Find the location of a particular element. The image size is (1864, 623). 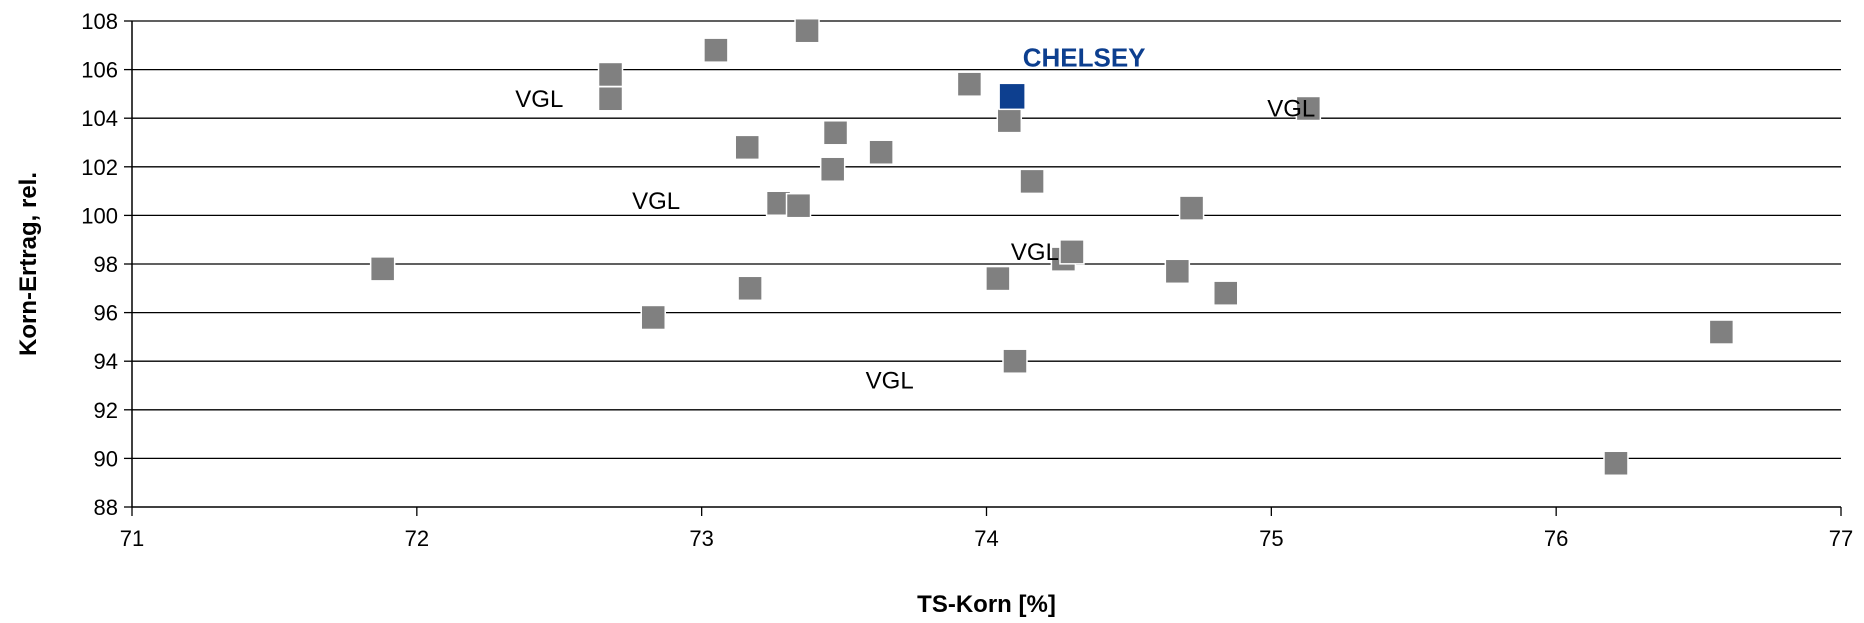

x-tick-label: 74 is located at coordinates (986, 538).